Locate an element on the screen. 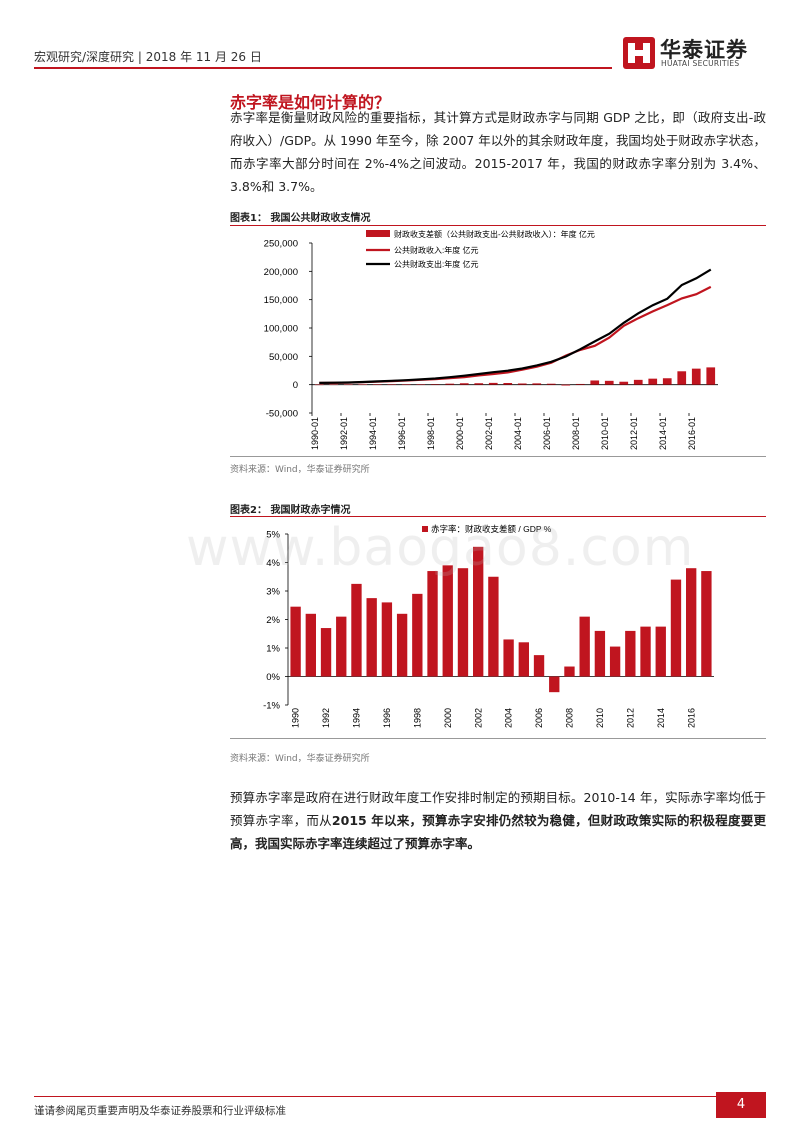  x-tick-label: 1992 is located at coordinates (326, 718).